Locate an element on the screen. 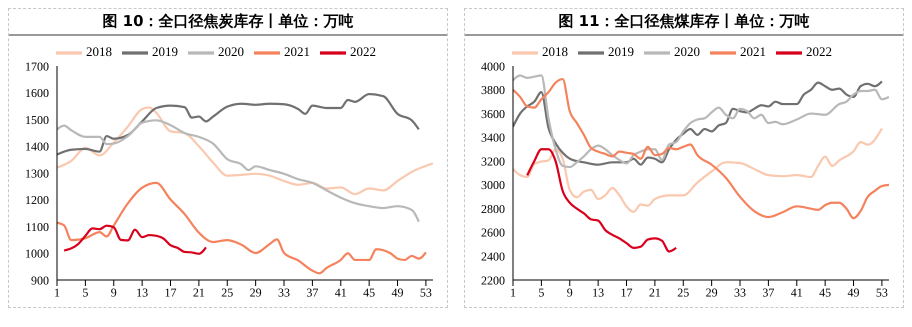 The image size is (912, 327). y-tick-label: 2400 is located at coordinates (493, 256).